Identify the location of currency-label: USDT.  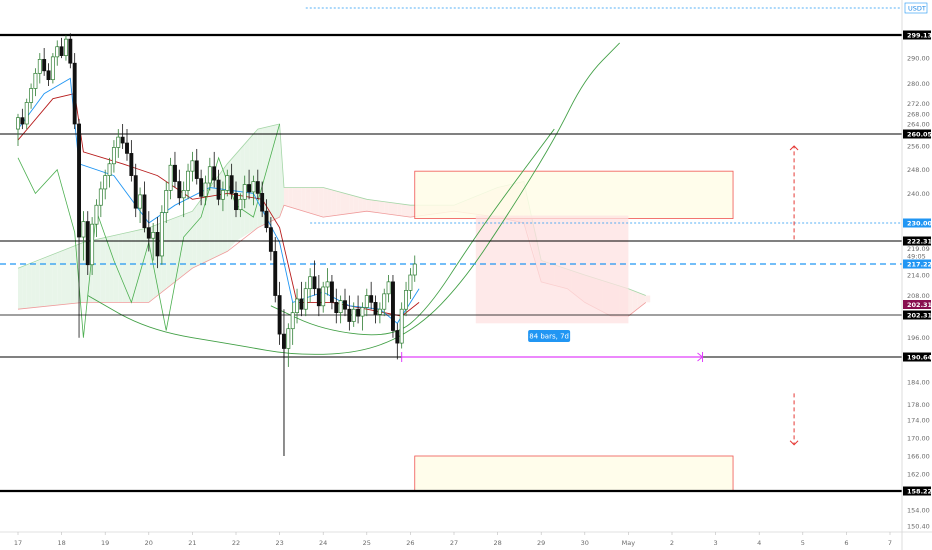
(917, 8).